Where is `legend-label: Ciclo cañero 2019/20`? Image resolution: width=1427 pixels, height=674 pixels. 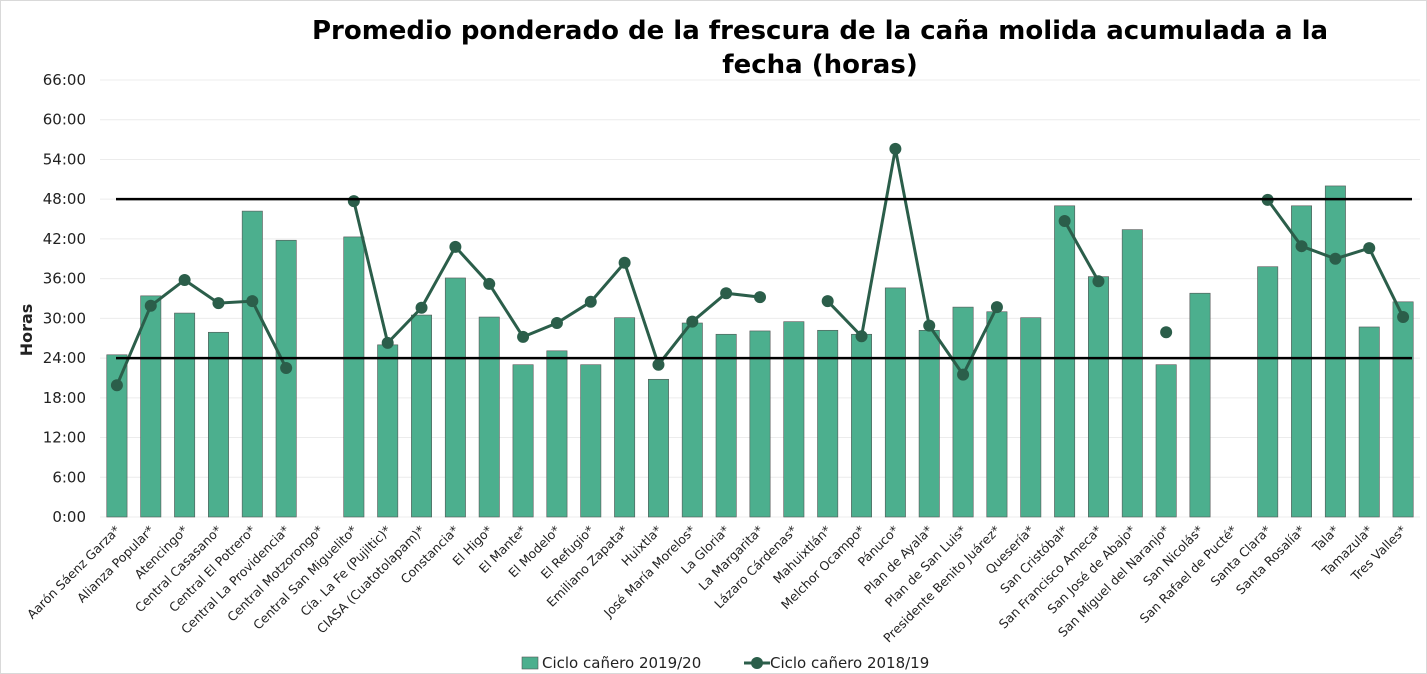 legend-label: Ciclo cañero 2019/20 is located at coordinates (621, 663).